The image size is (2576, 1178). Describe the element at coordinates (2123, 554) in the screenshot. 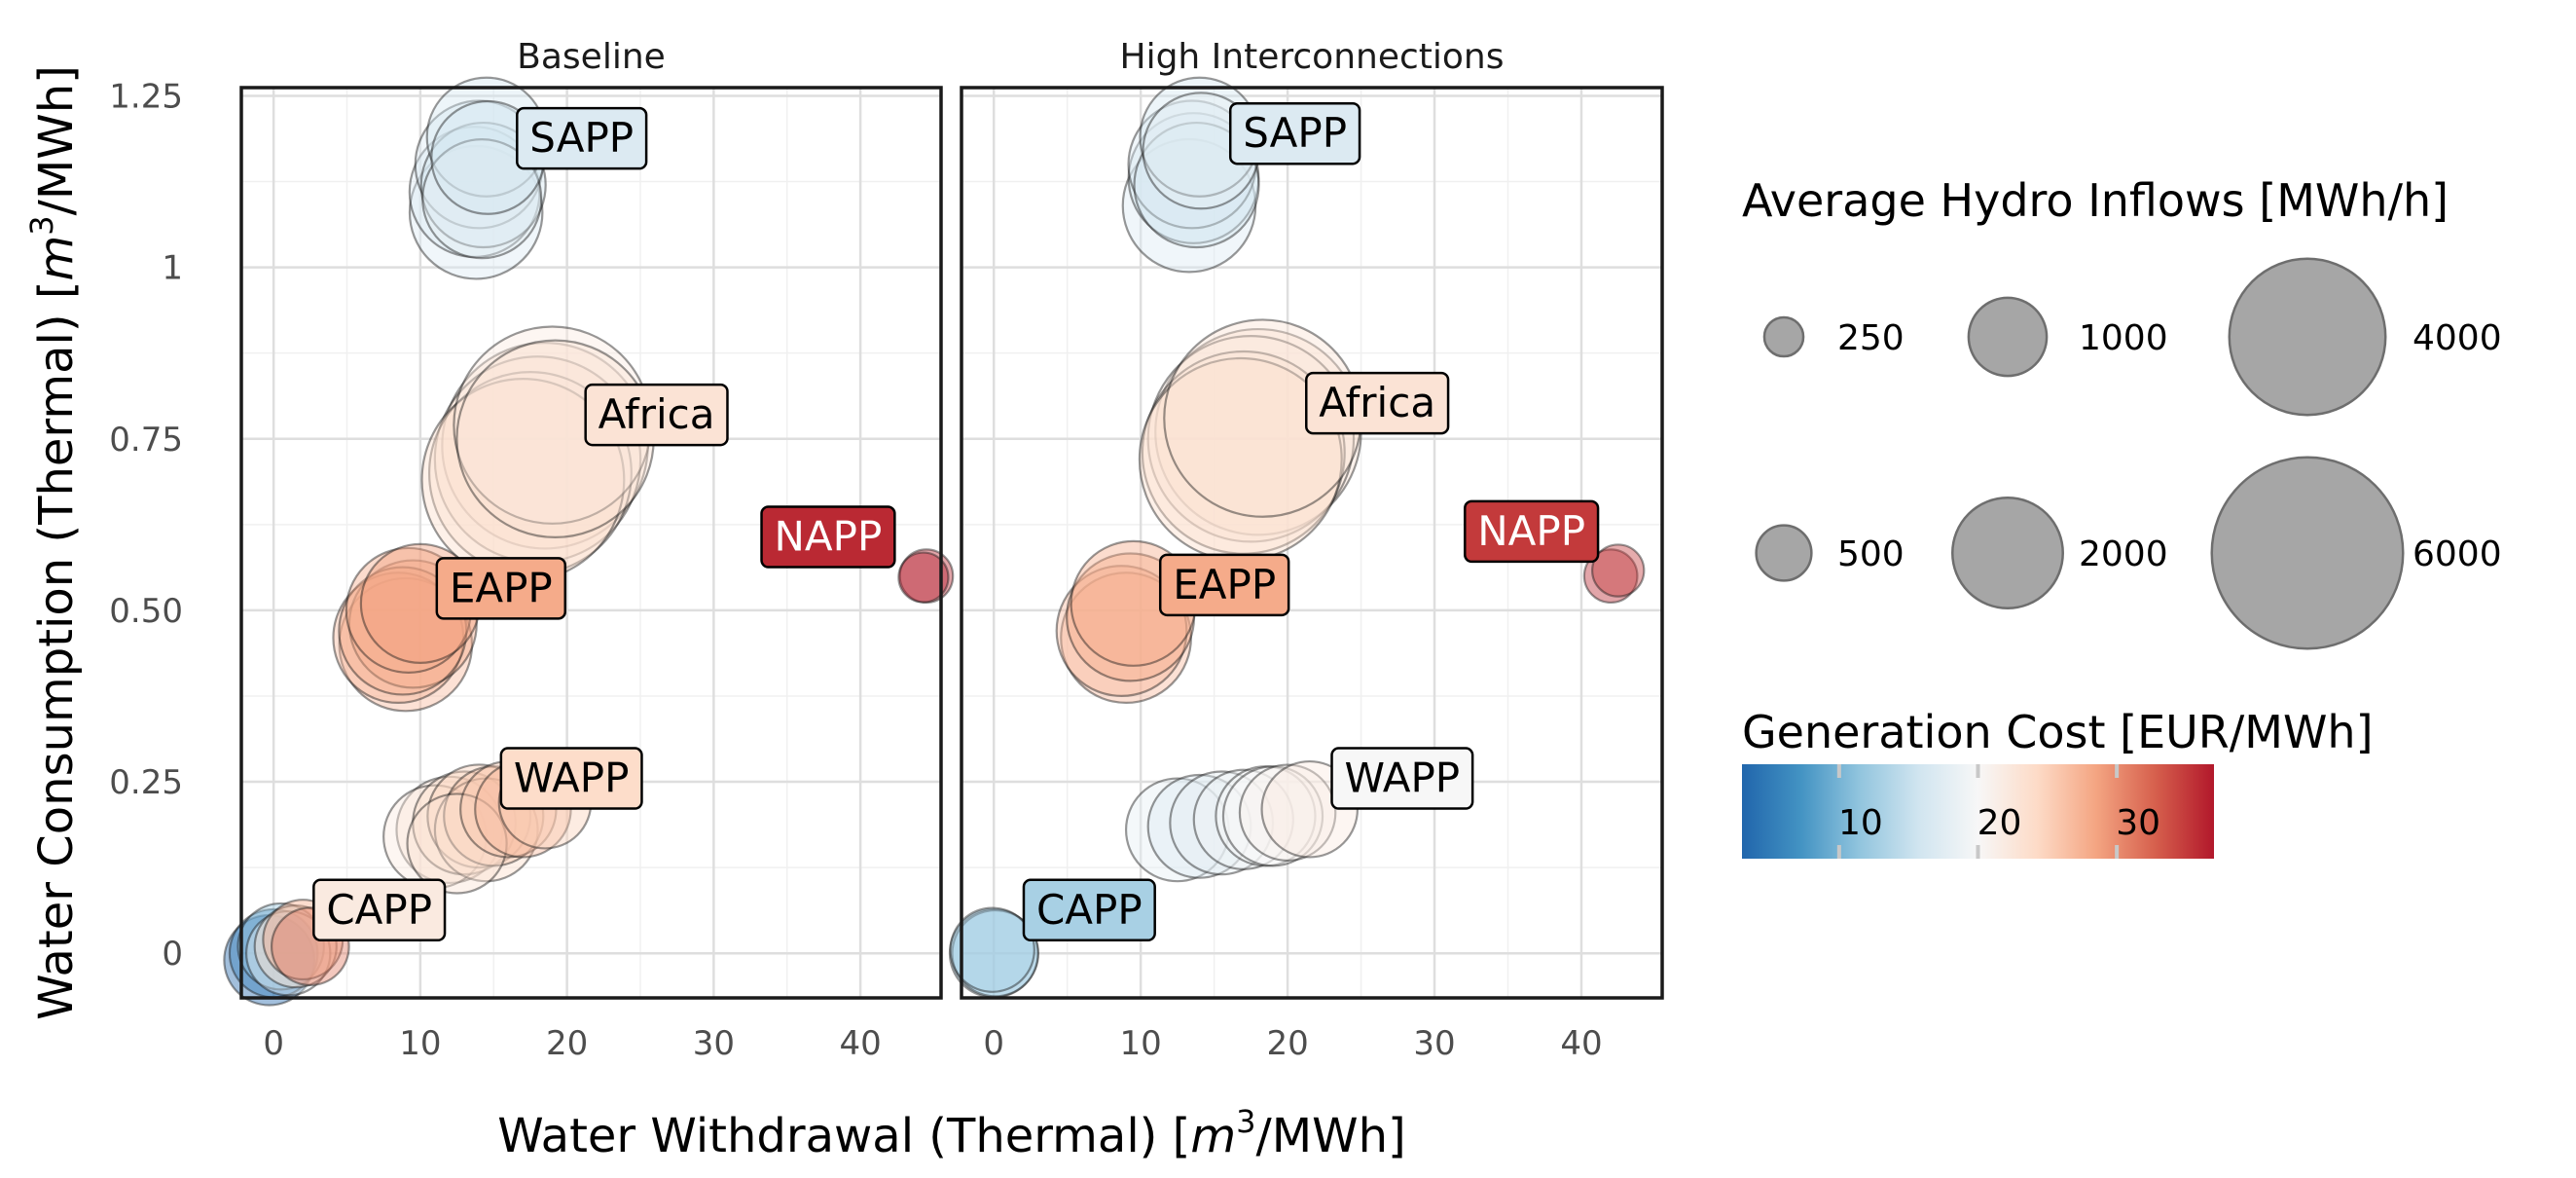

I see `size-legend-label: 2000` at that location.